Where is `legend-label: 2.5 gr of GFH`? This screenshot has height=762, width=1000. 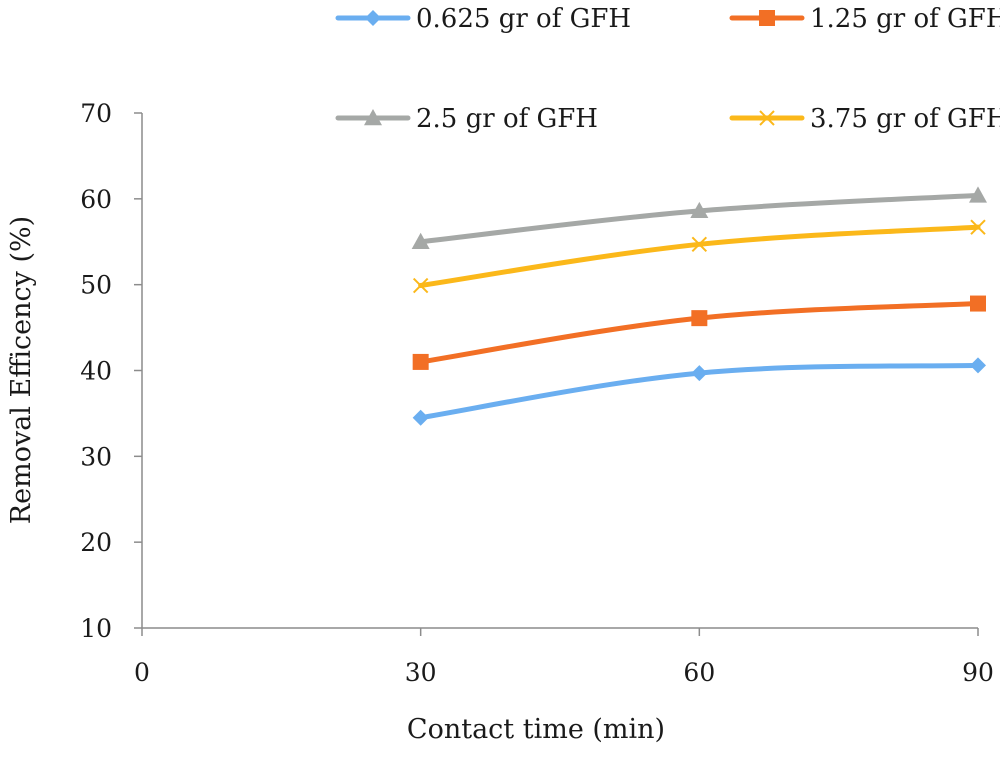 legend-label: 2.5 gr of GFH is located at coordinates (507, 119).